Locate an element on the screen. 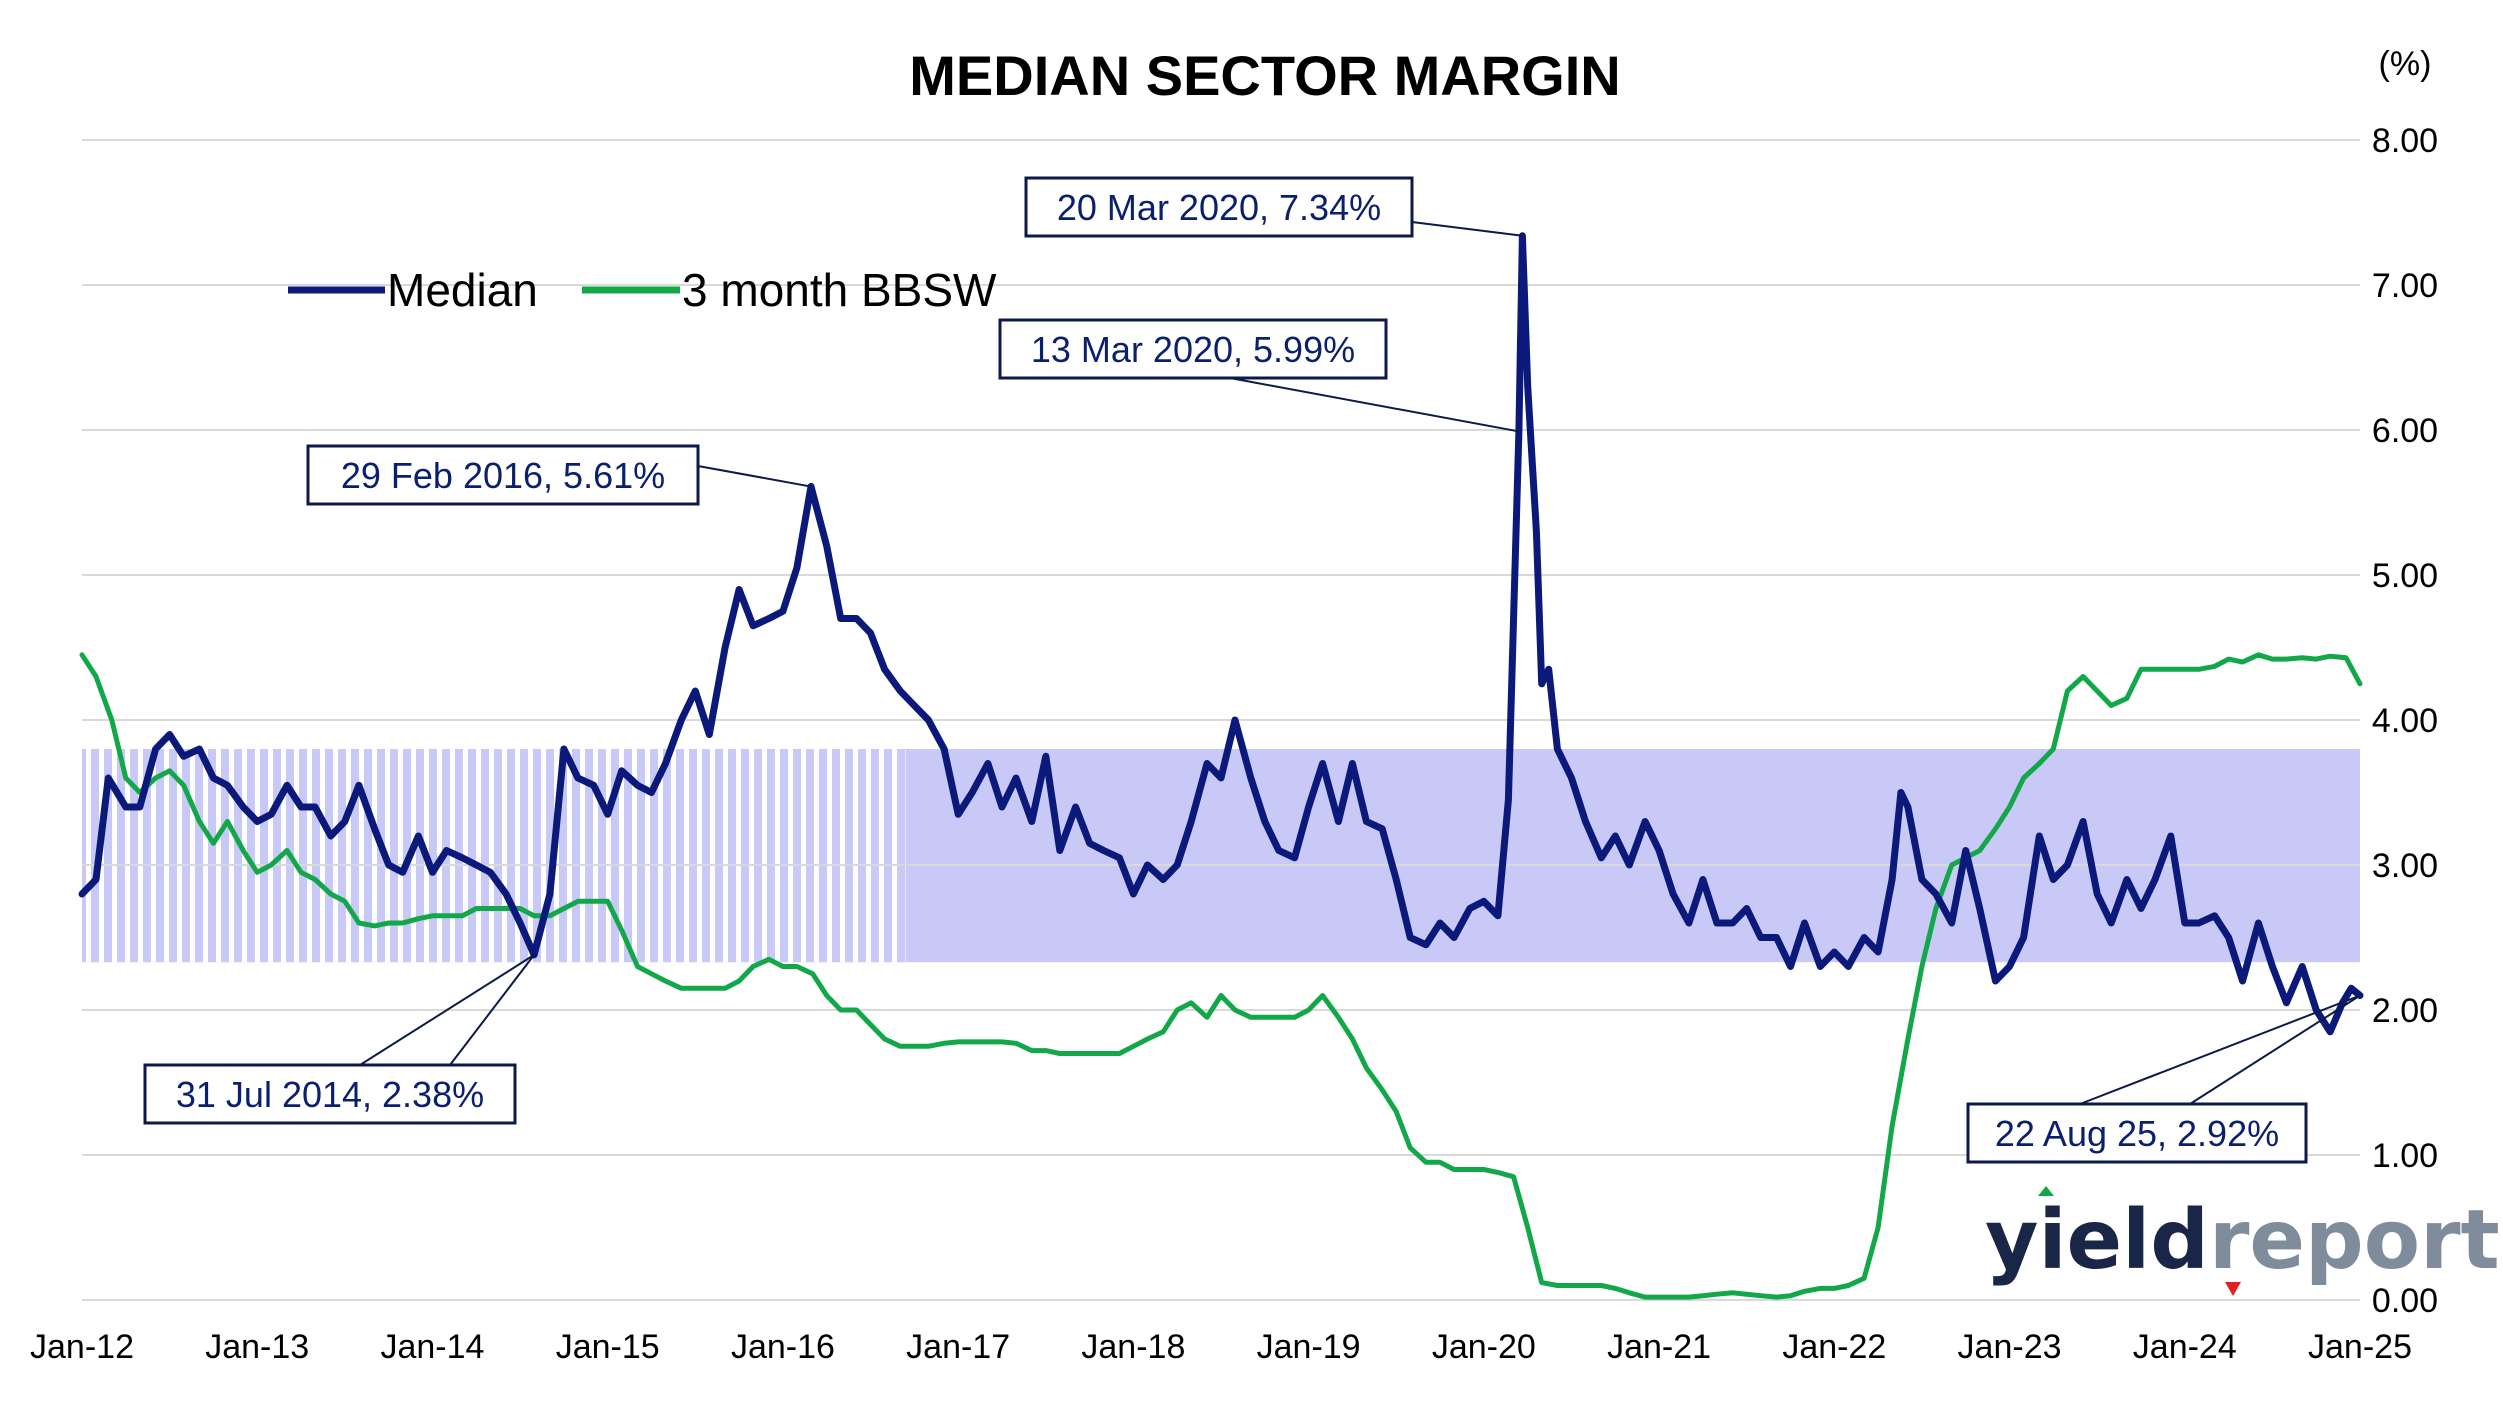  x-tick-label: Jan-25 is located at coordinates (2360, 1347).